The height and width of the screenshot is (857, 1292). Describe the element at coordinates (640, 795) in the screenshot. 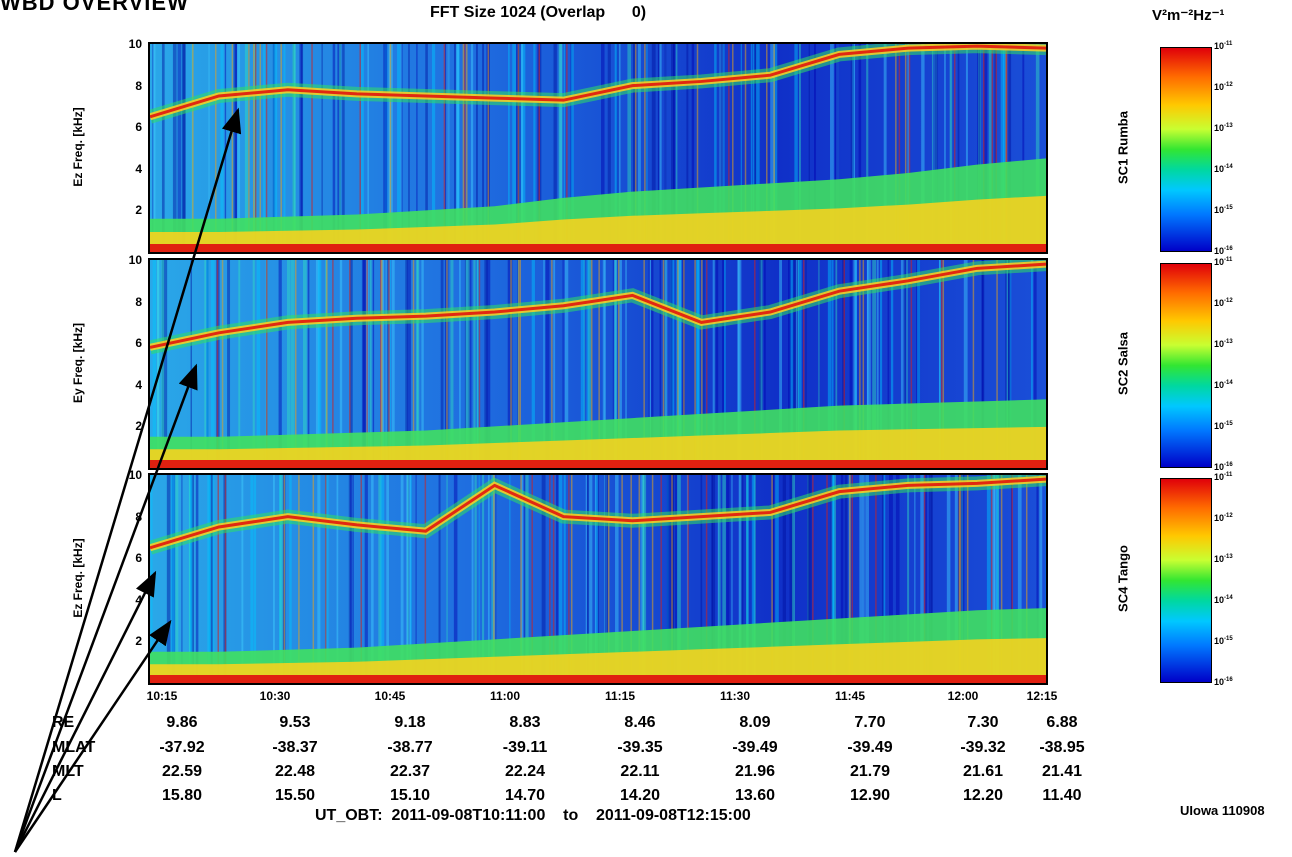

I see `ephemeris-value: 14.20` at that location.